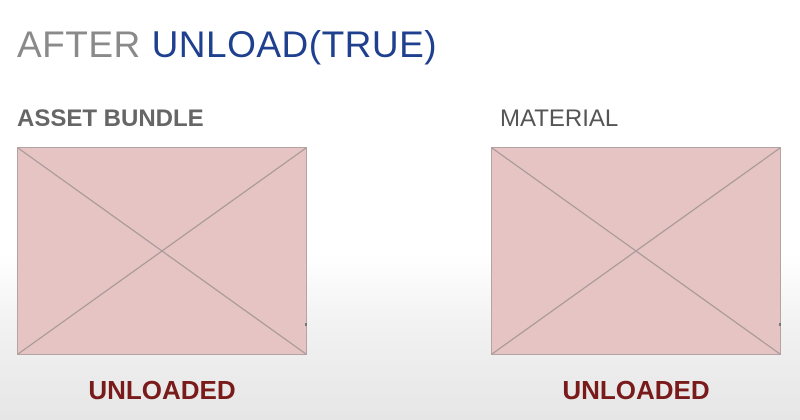 Image resolution: width=800 pixels, height=420 pixels. I want to click on slide-title: AFTER UNLOAD(TRUE), so click(227, 45).